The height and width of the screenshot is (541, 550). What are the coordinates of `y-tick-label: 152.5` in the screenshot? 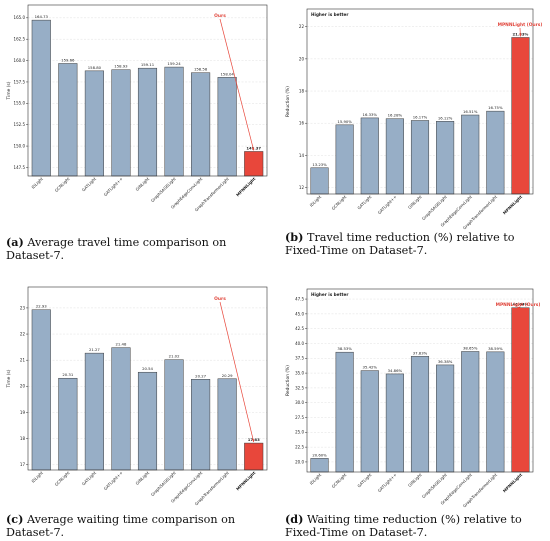 It's located at (20, 124).